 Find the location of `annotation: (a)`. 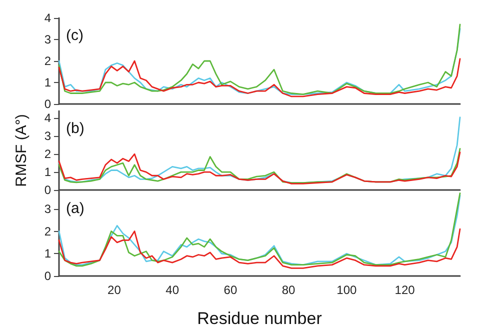

annotation: (a) is located at coordinates (75, 208).